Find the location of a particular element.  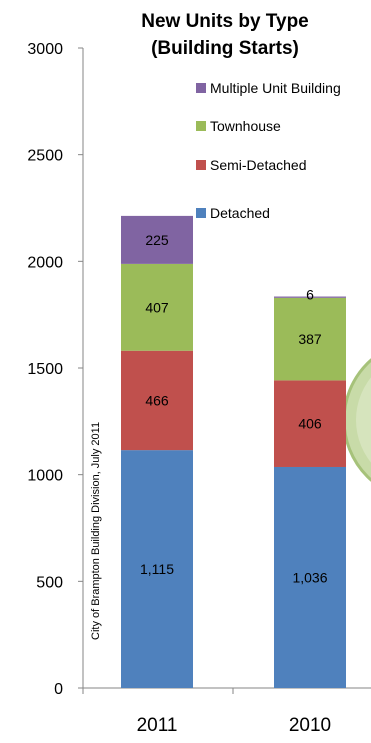

data-label: 406 is located at coordinates (310, 424).